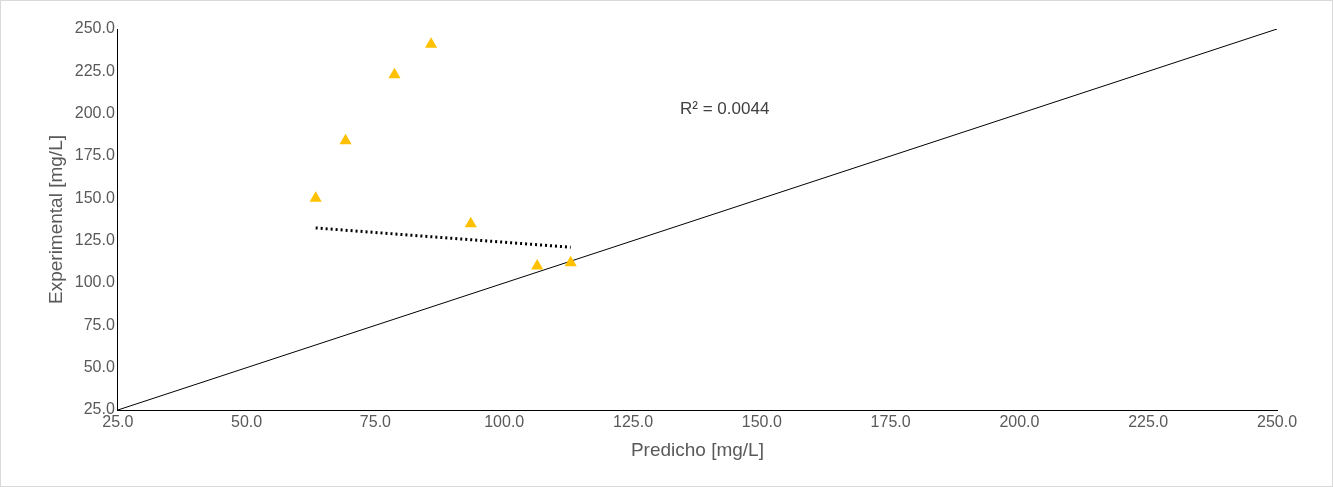 Image resolution: width=1333 pixels, height=487 pixels. What do you see at coordinates (1019, 422) in the screenshot?
I see `x-tick-label: 200.0` at bounding box center [1019, 422].